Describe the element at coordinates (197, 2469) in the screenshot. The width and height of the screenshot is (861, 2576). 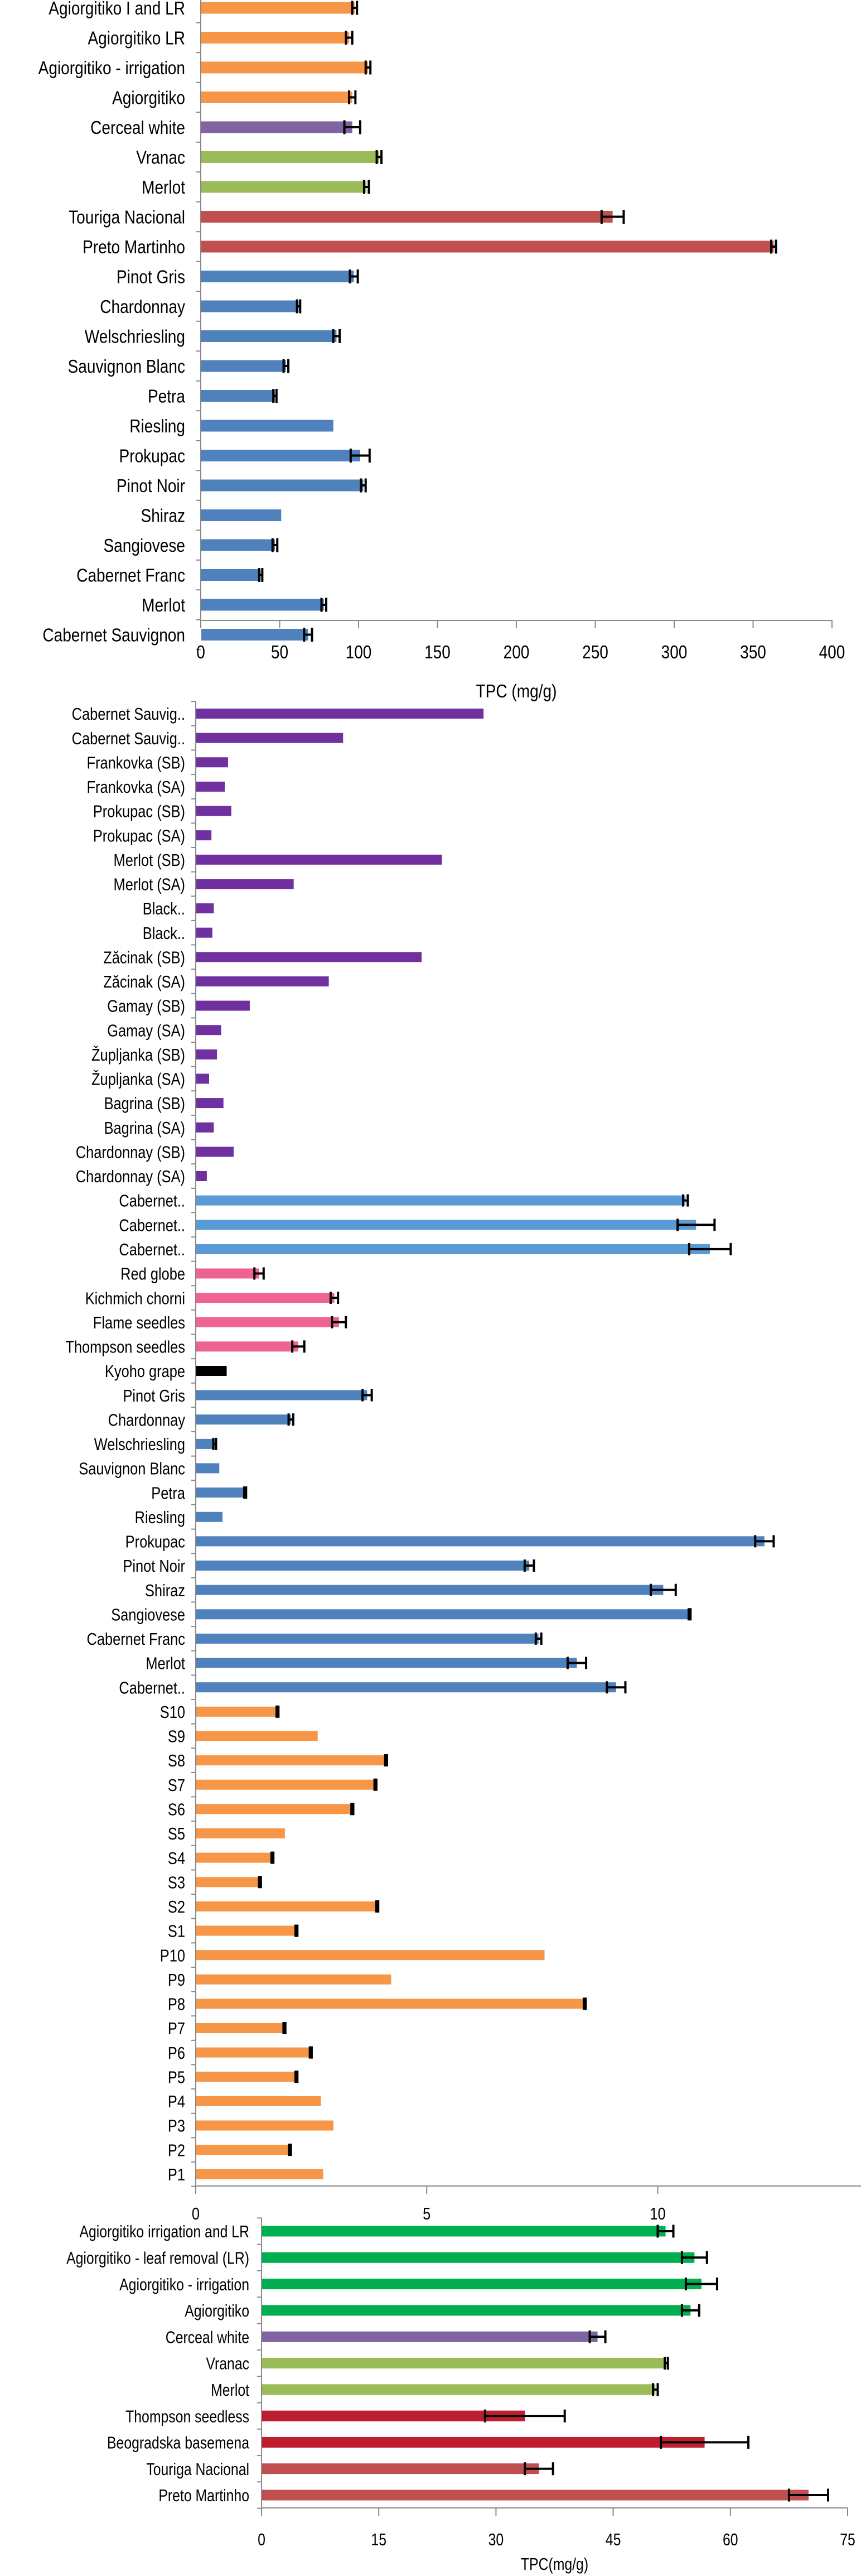
I see `category-label: Touriga Nacional` at that location.